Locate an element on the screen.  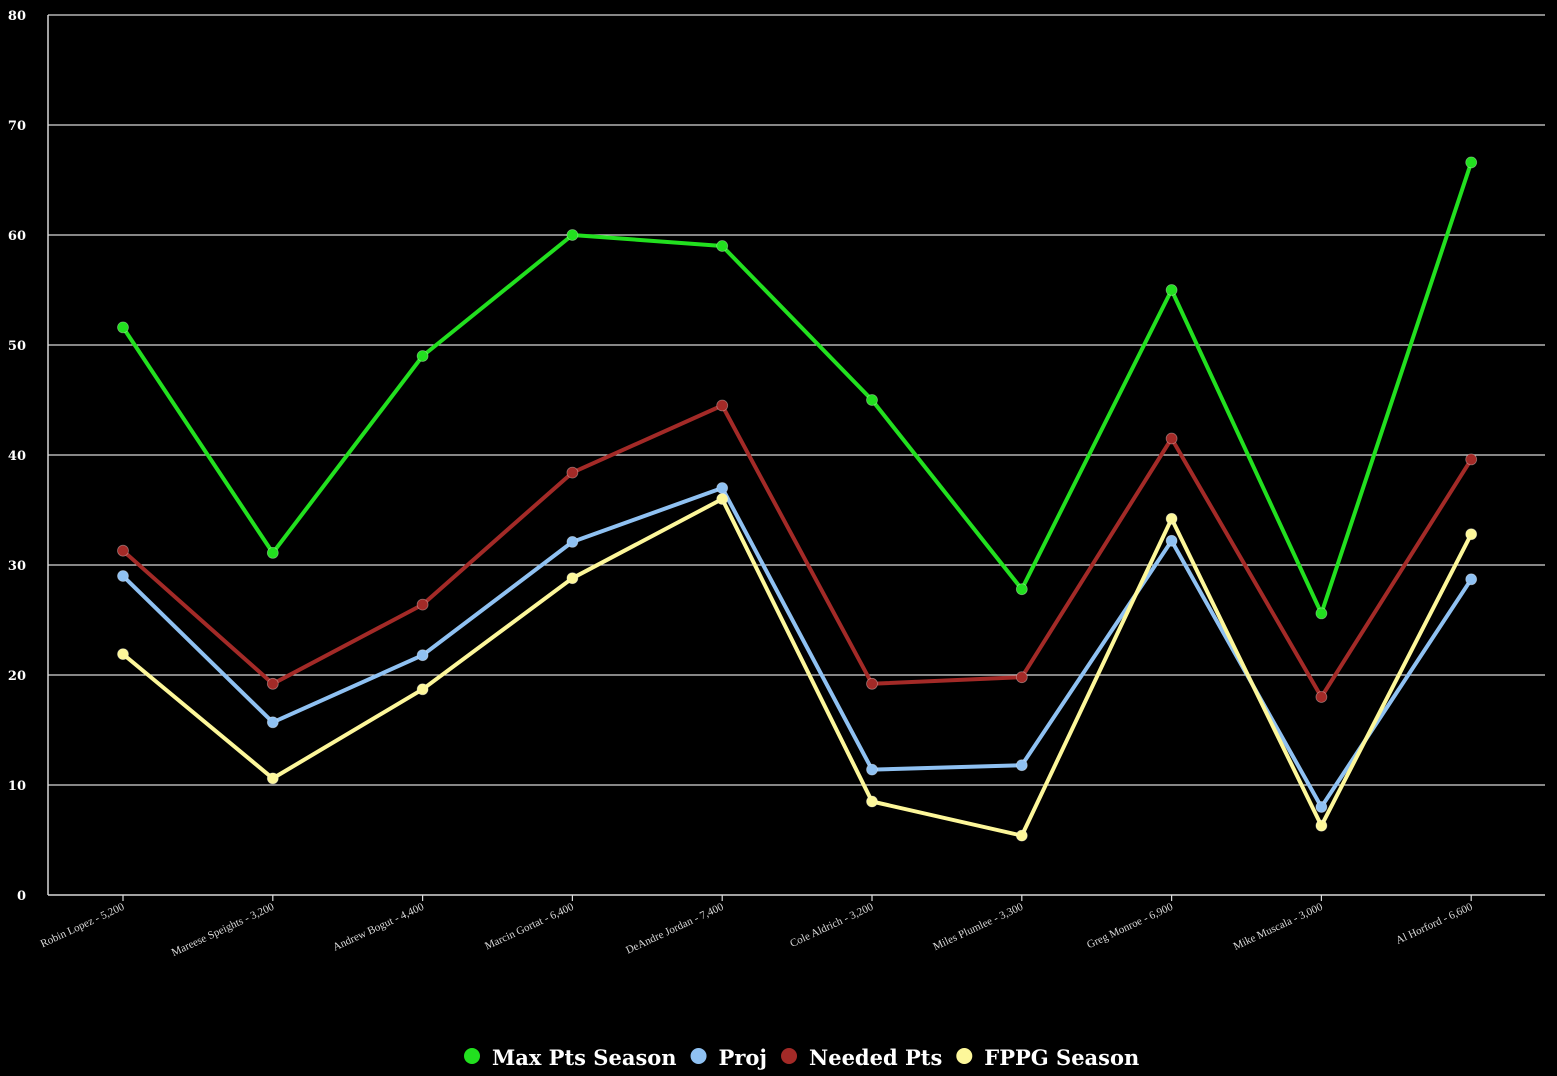
legend-item: Max Pts Season is located at coordinates (570, 1057).